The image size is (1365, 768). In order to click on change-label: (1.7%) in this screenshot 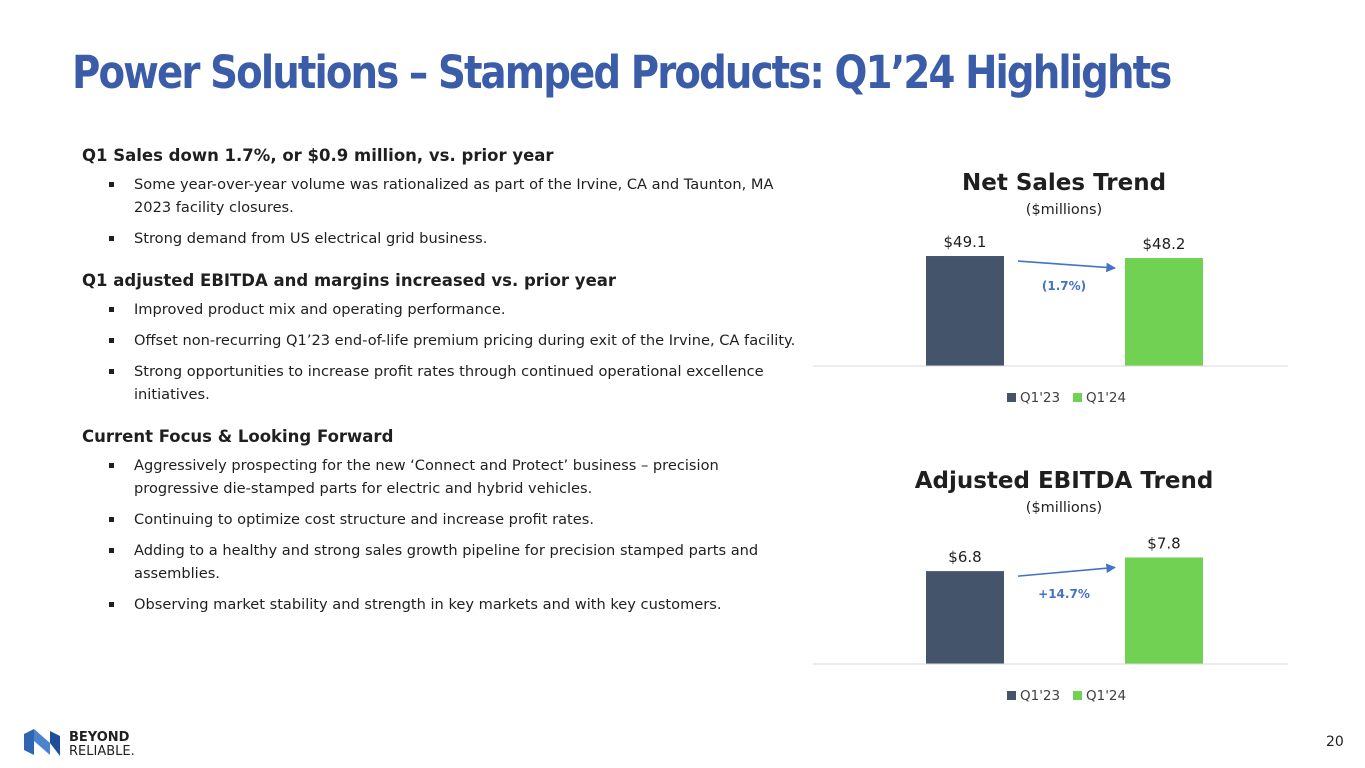, I will do `click(1064, 286)`.